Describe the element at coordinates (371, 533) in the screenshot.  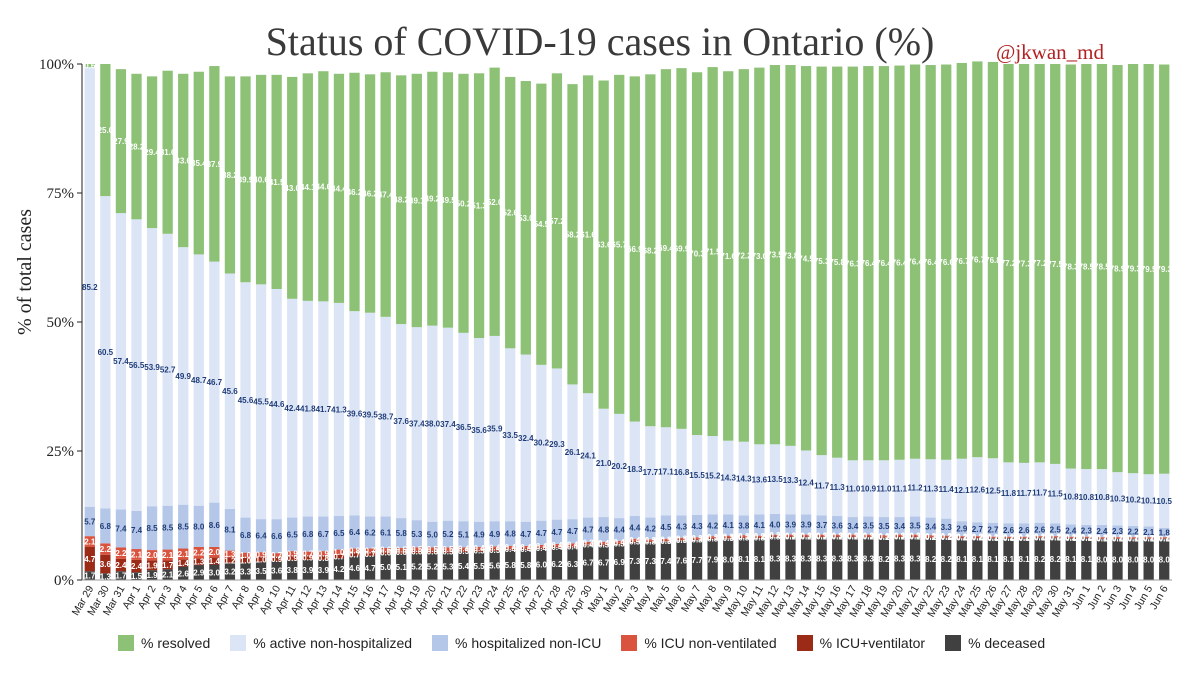
I see `data-label-hospitalized-non-icu: 6.2` at that location.